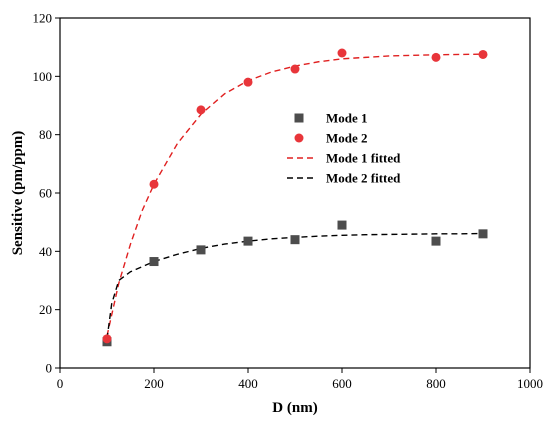 The height and width of the screenshot is (422, 550). Describe the element at coordinates (43, 18) in the screenshot. I see `y-tick-label-6: 120` at that location.